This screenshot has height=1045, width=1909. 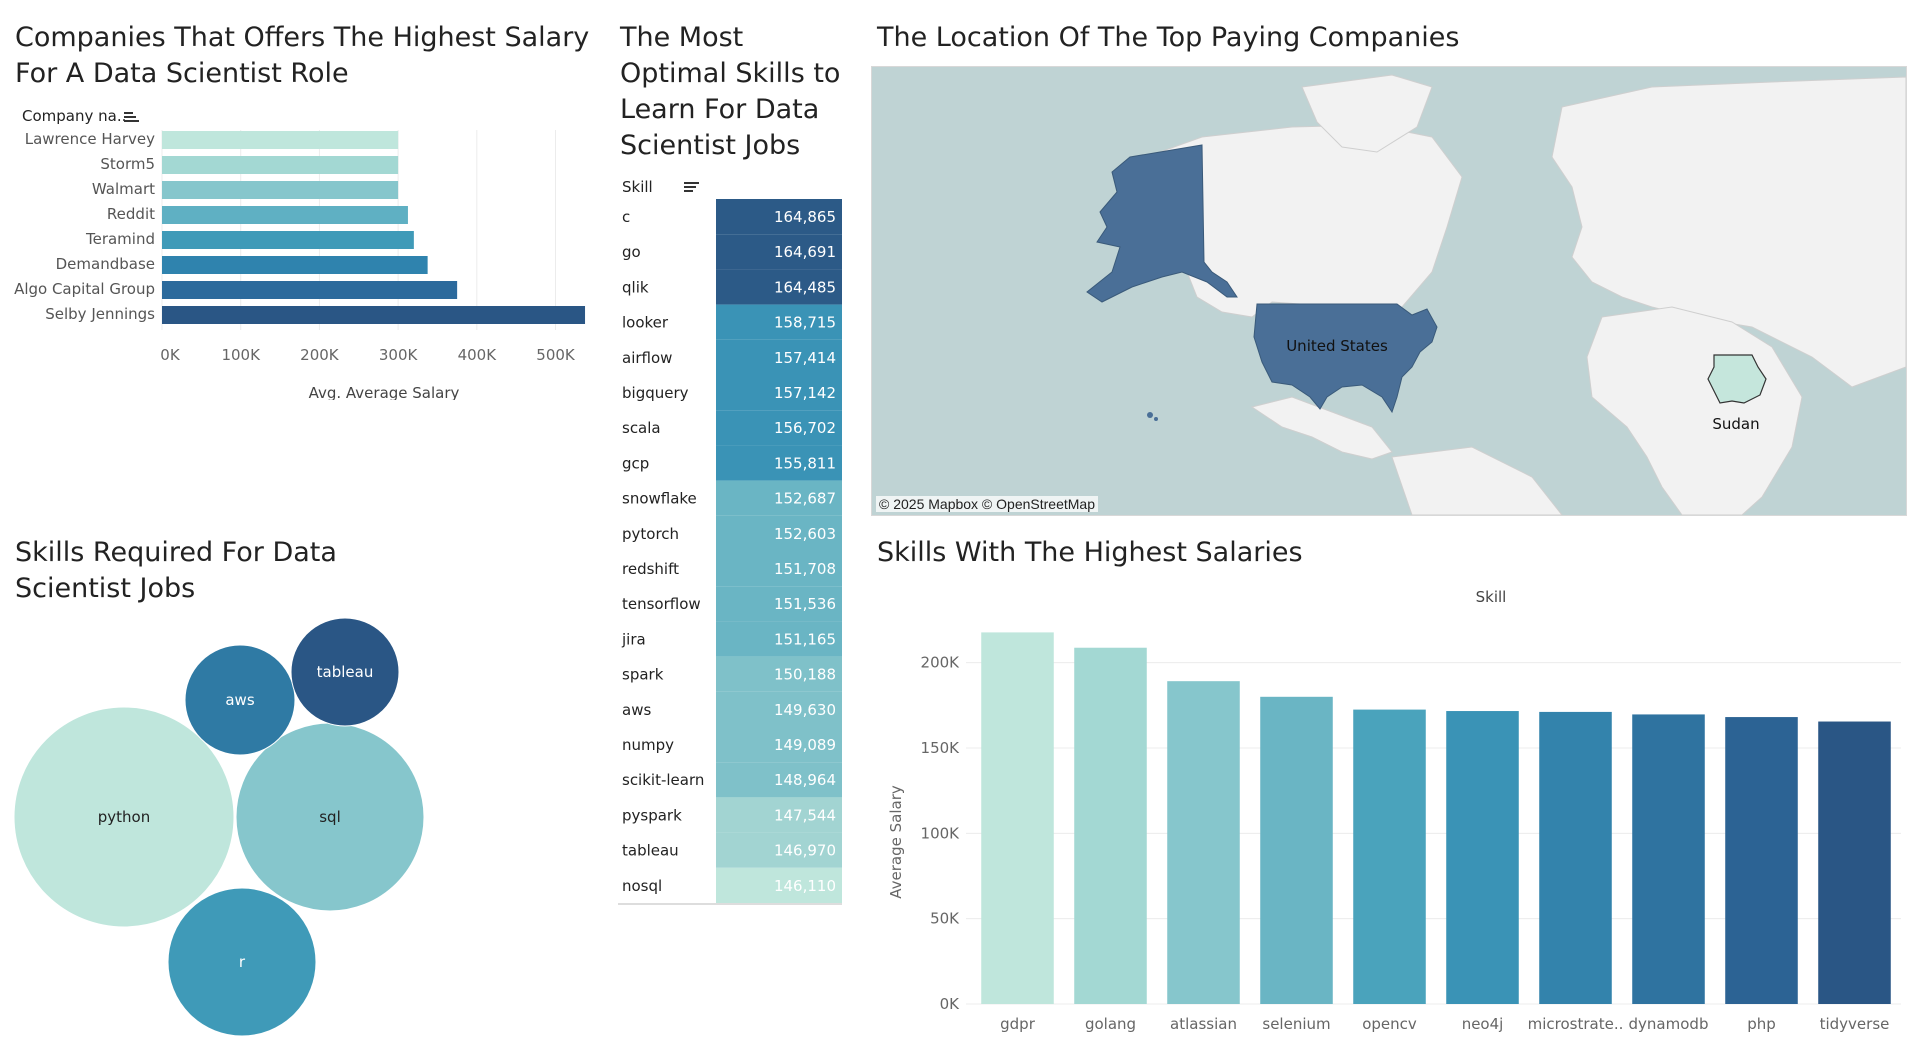 What do you see at coordinates (1735, 424) in the screenshot?
I see `map-label-sudan: Sudan` at bounding box center [1735, 424].